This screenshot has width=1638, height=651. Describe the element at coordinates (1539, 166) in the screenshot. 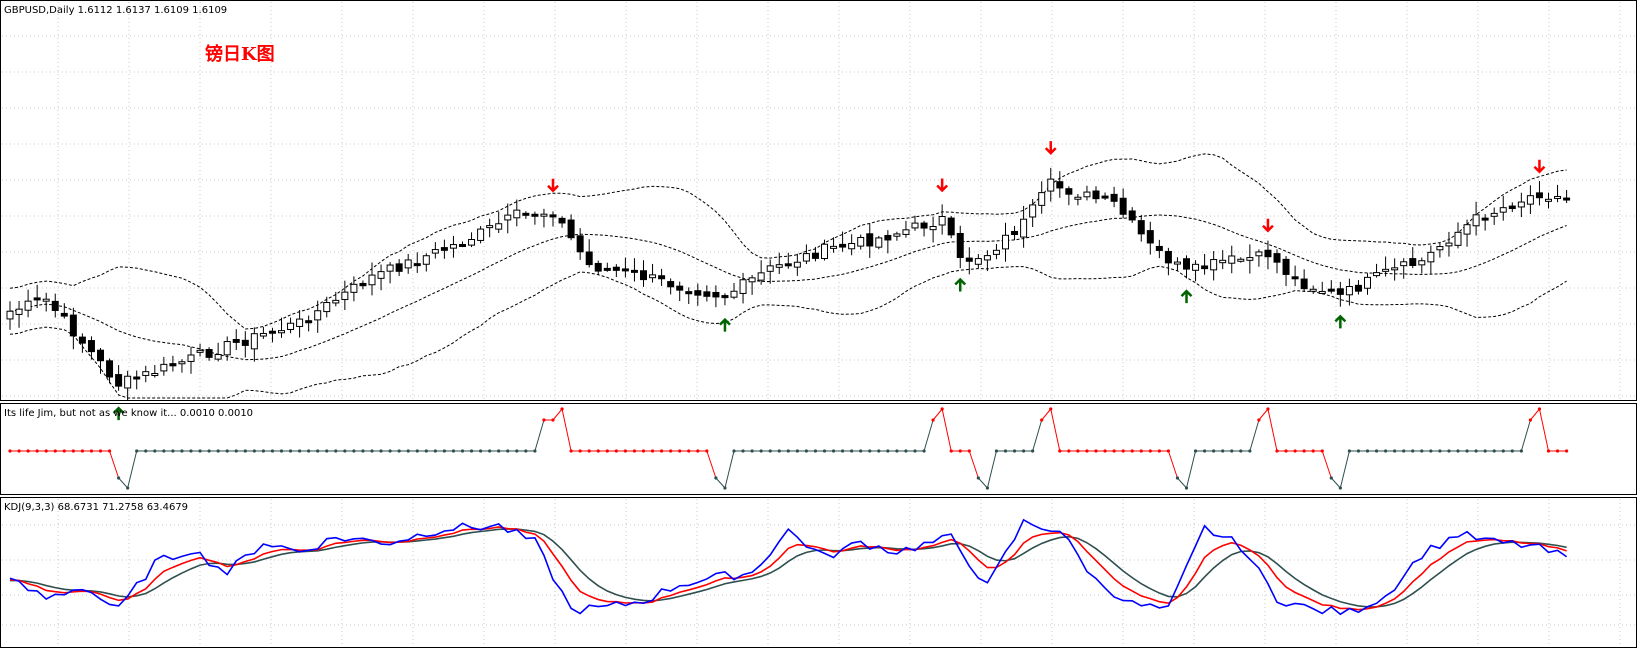

I see `sell-arrow-icon` at that location.